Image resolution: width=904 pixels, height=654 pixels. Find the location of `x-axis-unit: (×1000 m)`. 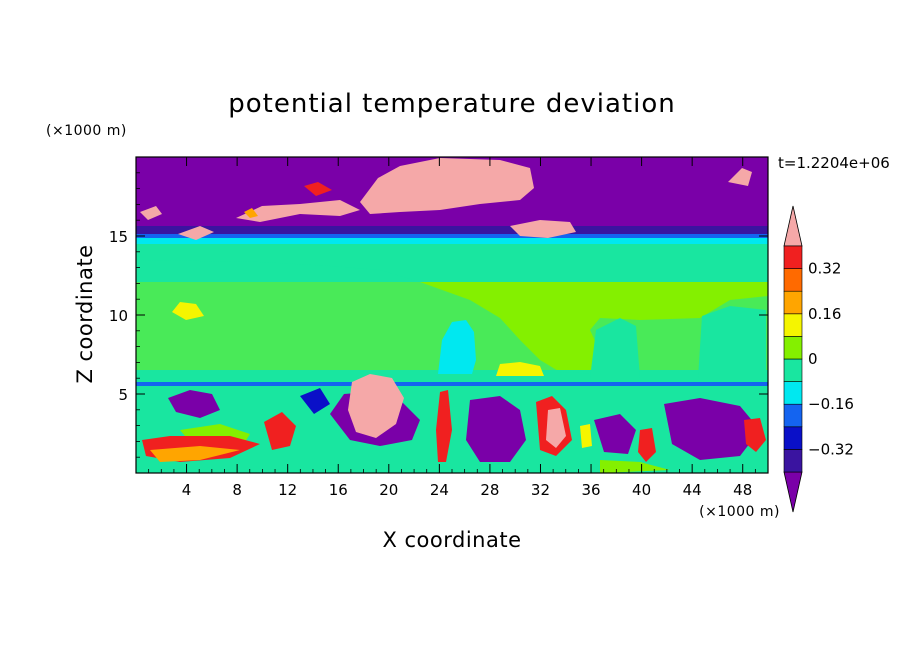

x-axis-unit: (×1000 m) is located at coordinates (739, 512).